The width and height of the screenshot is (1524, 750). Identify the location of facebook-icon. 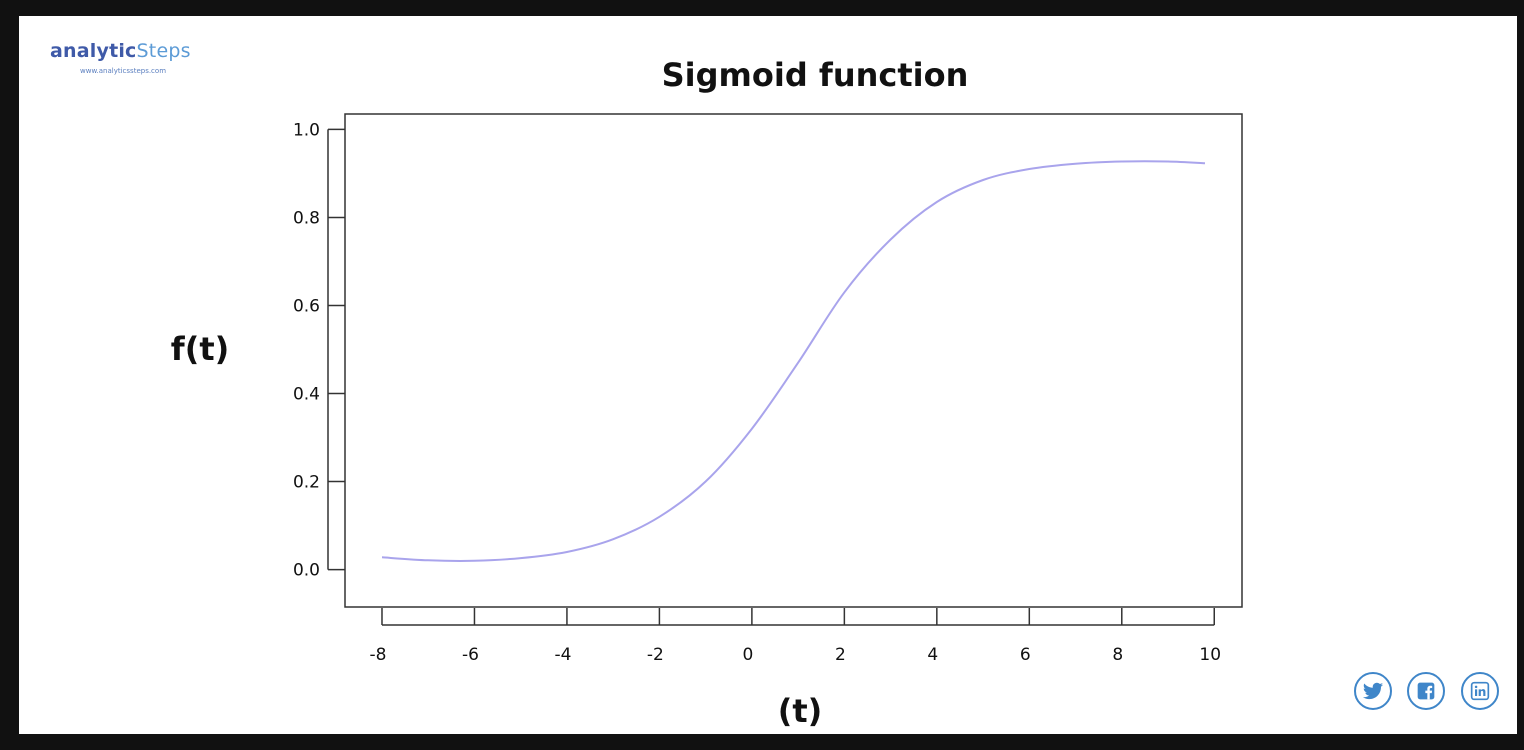
(1426, 691).